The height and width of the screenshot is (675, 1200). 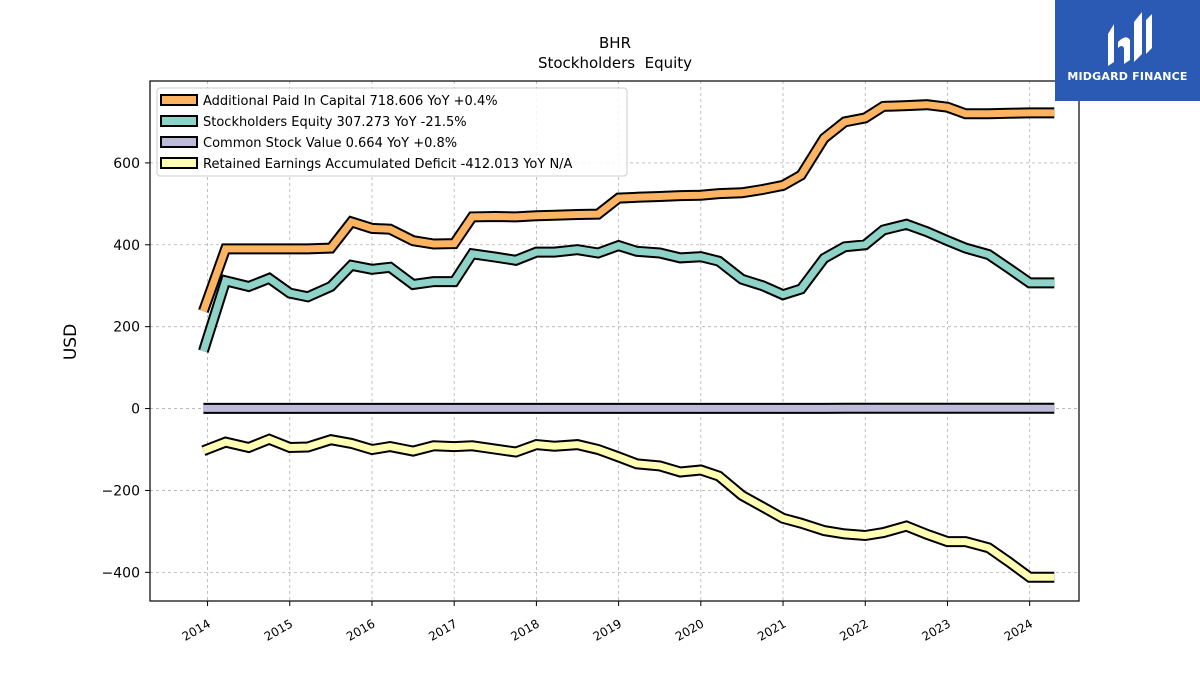 What do you see at coordinates (330, 143) in the screenshot?
I see `legend-label: Common Stock Value 0.664 YoY +0.8%` at bounding box center [330, 143].